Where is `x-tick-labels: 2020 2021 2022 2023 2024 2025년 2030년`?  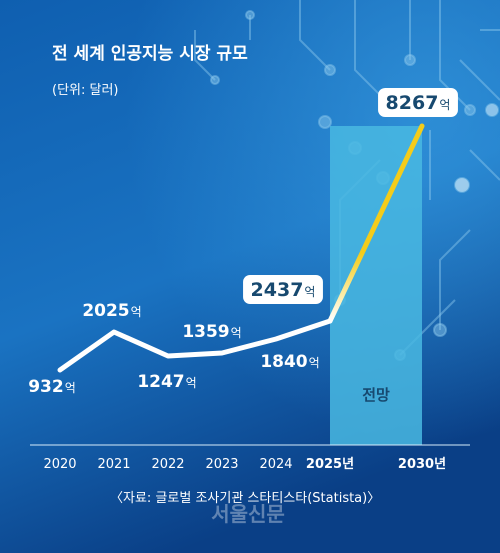 x-tick-labels: 2020 2021 2022 2023 2024 2025년 2030년 is located at coordinates (244, 464).